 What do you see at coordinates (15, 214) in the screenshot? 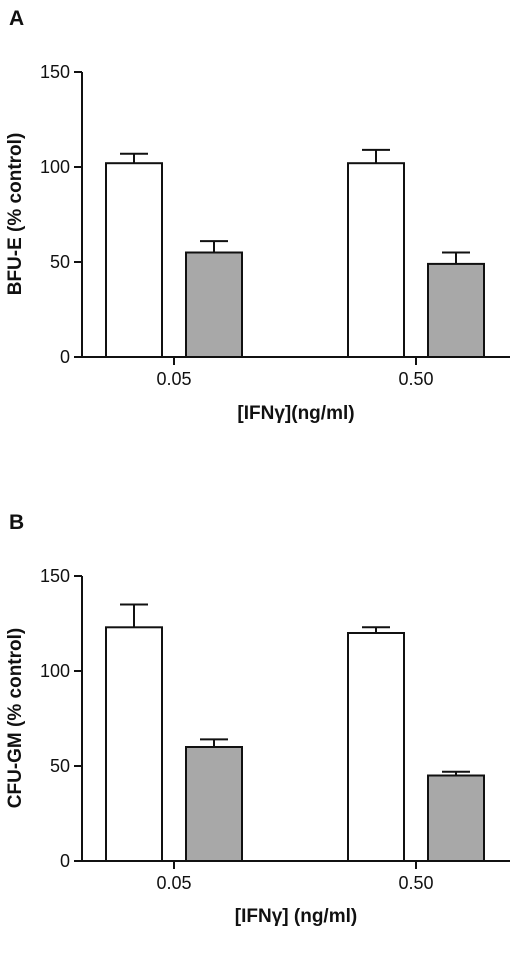
I see `y-axis-title: BFU-E (% control)` at bounding box center [15, 214].